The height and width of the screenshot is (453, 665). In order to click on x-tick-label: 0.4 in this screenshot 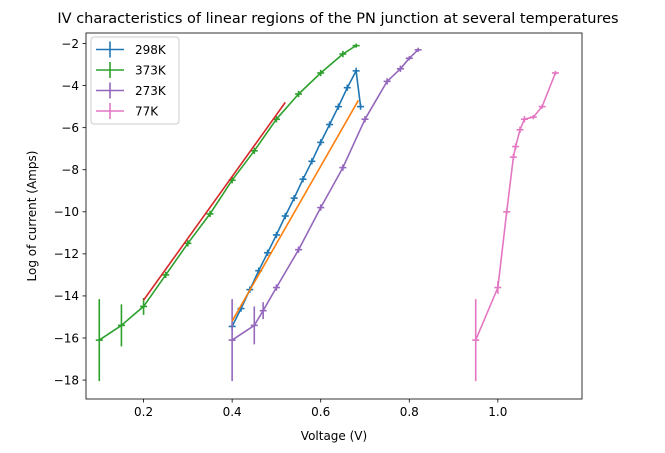, I will do `click(232, 412)`.